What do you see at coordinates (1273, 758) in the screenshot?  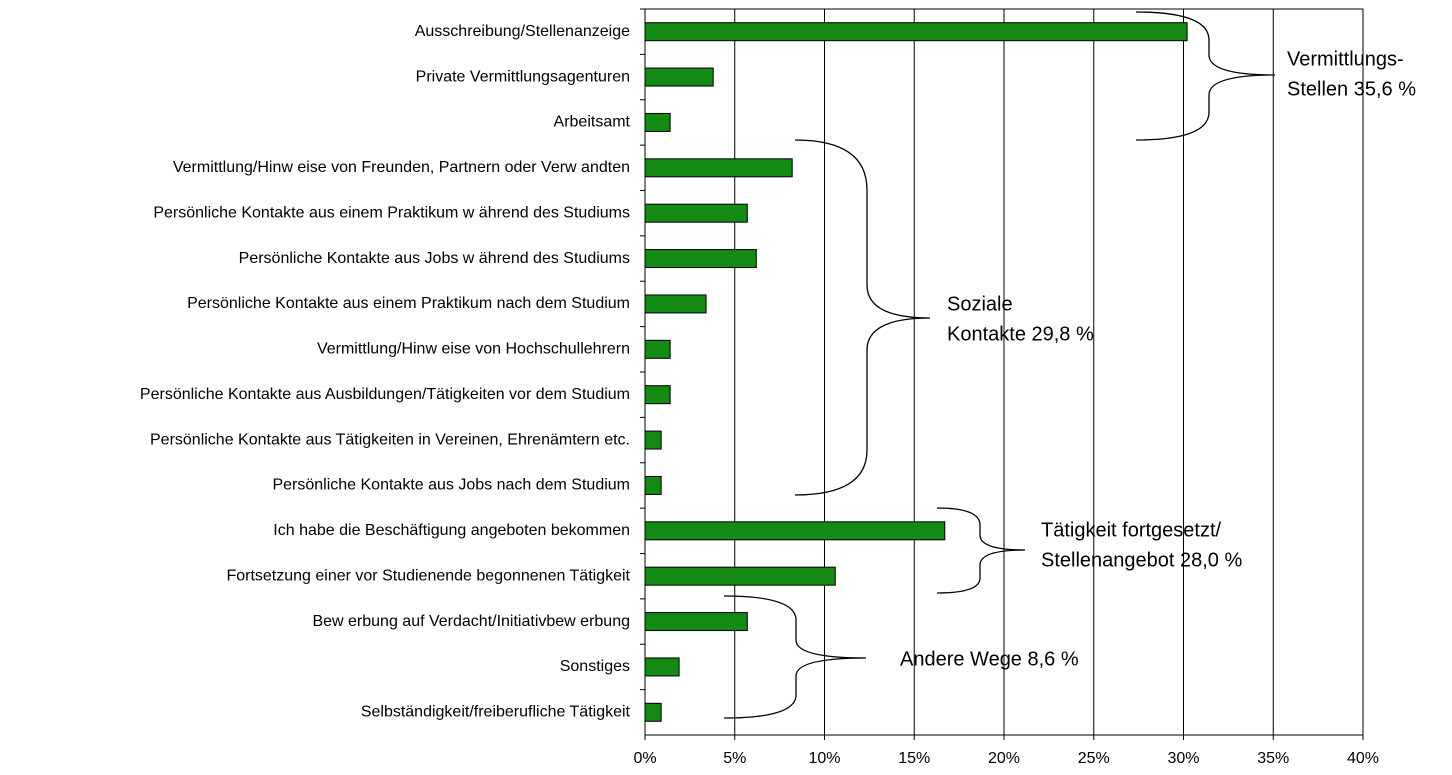 I see `x-tick-label: 35%` at bounding box center [1273, 758].